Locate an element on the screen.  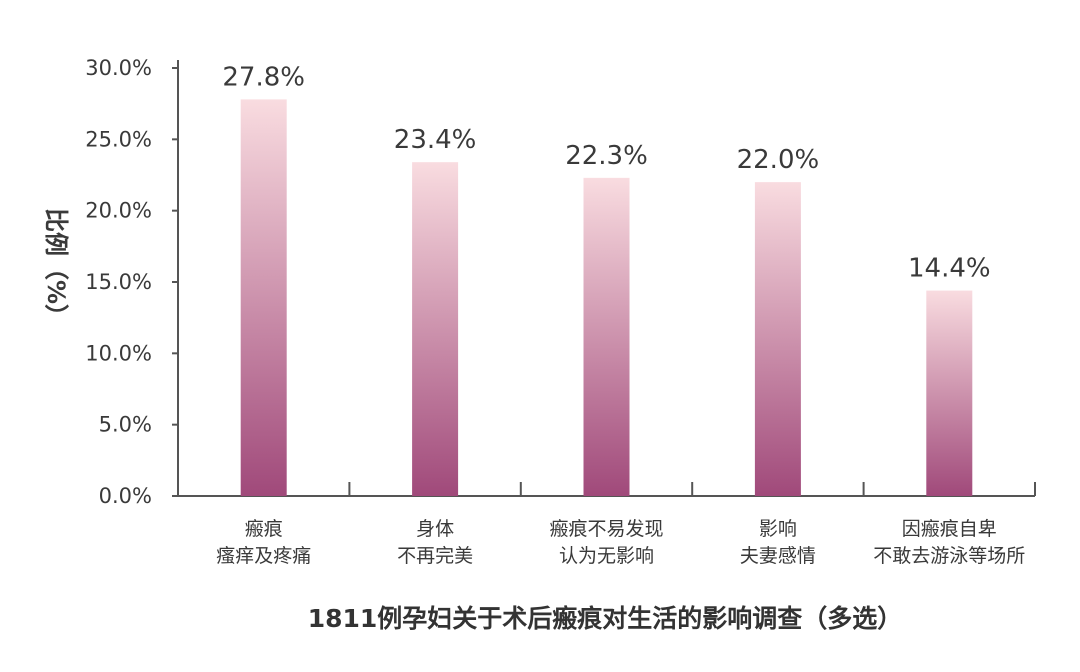
y-tick-label: 30.0% is located at coordinates (118, 68).